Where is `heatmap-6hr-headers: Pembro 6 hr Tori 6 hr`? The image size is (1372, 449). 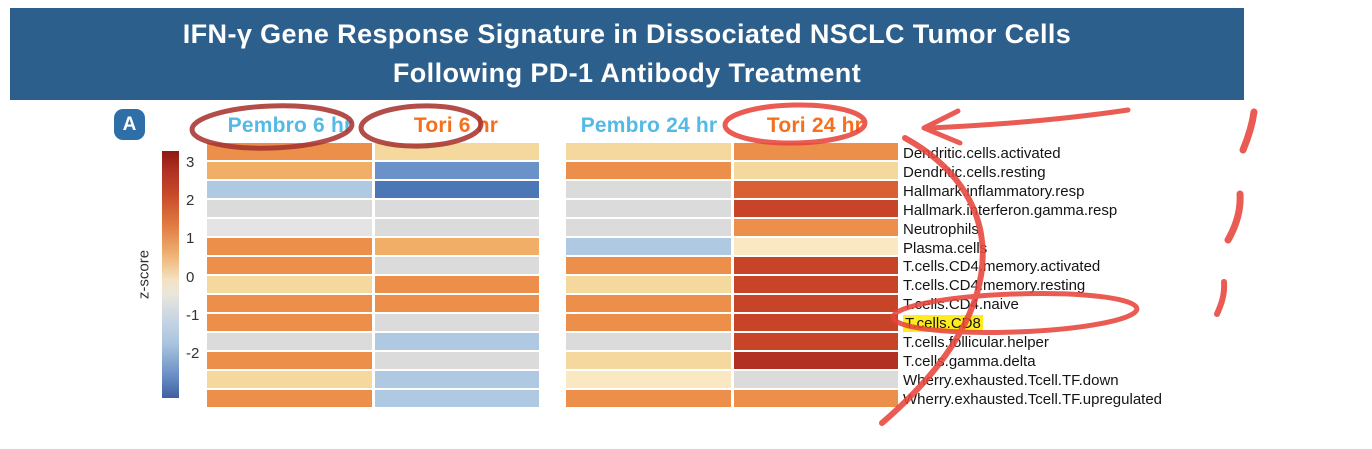
heatmap-6hr-headers: Pembro 6 hr Tori 6 hr is located at coordinates (373, 126).